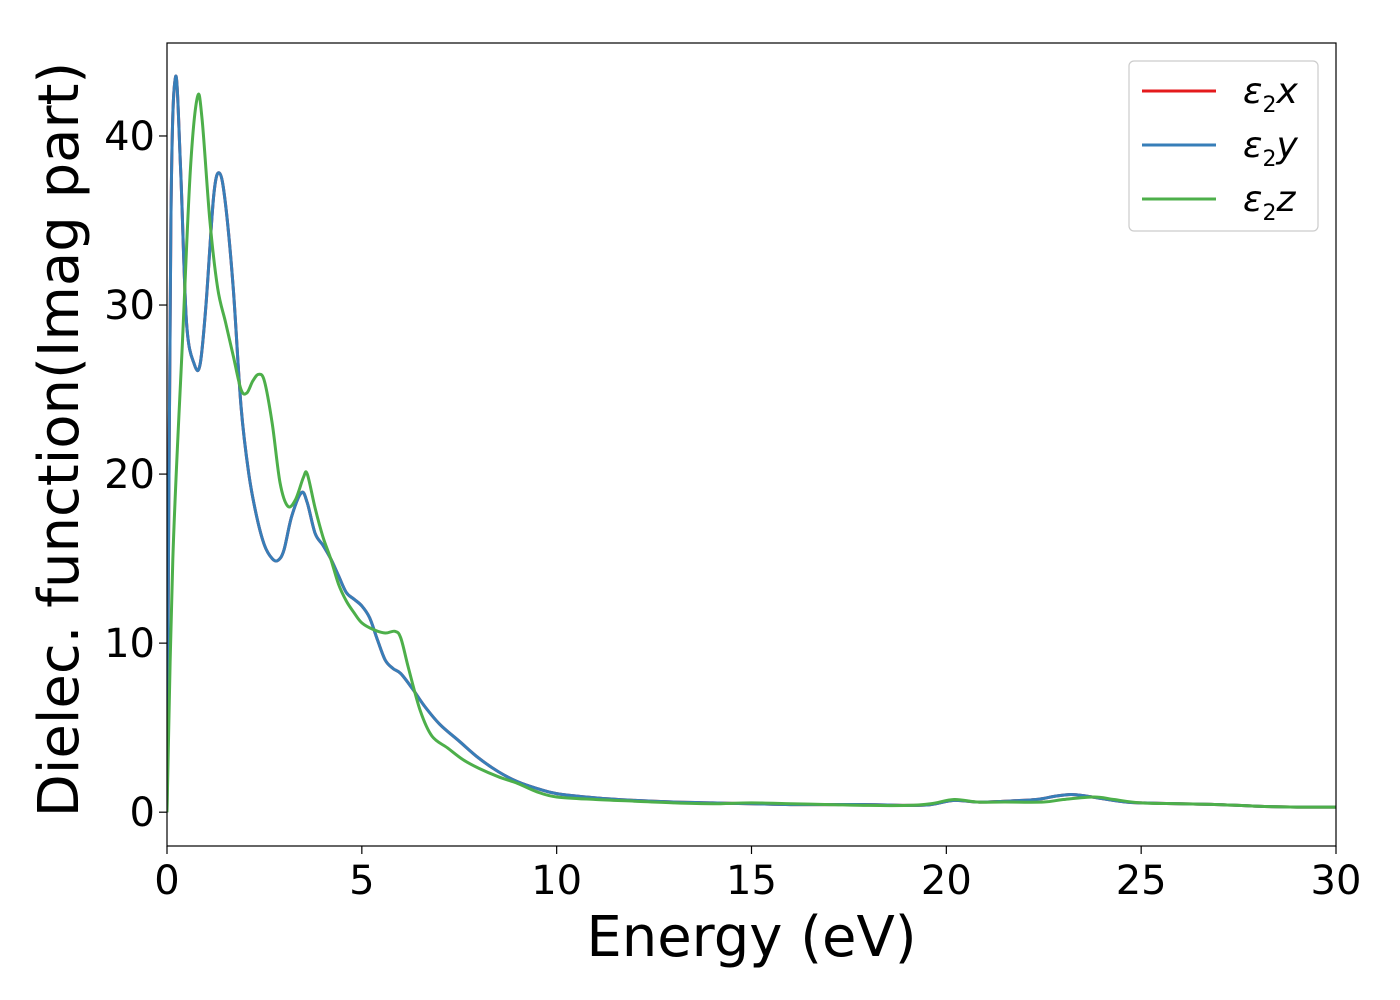  I want to click on x-tick-label: 5, so click(361, 881).